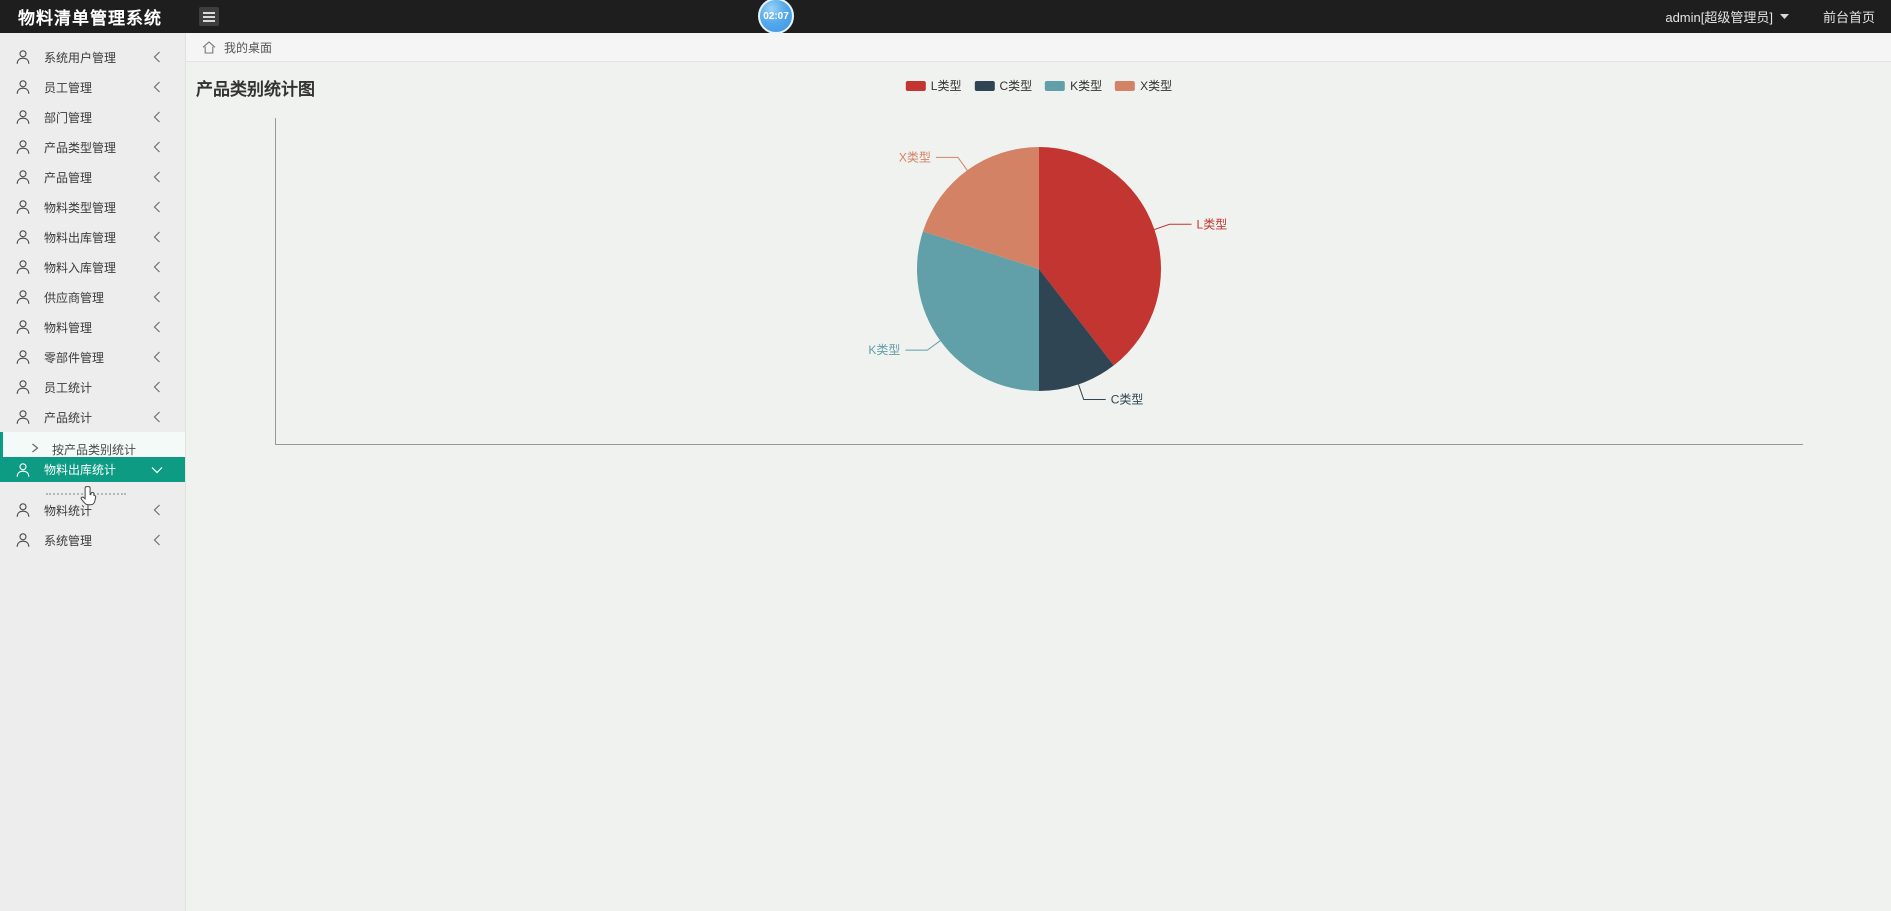  Describe the element at coordinates (68, 87) in the screenshot. I see `sidebar-item-label: 员工管理` at that location.